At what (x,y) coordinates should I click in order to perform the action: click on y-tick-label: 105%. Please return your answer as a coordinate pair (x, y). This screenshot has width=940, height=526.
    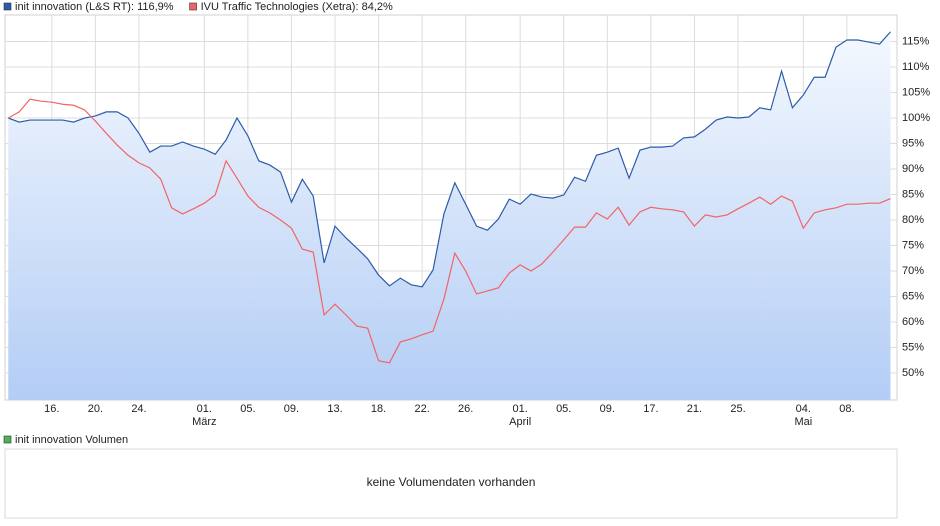
    Looking at the image, I should click on (916, 92).